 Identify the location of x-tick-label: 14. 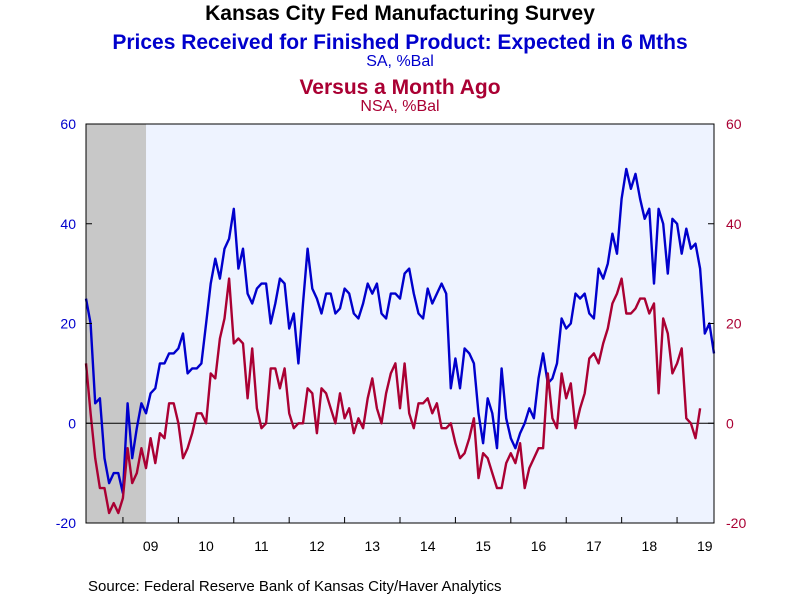
(428, 546).